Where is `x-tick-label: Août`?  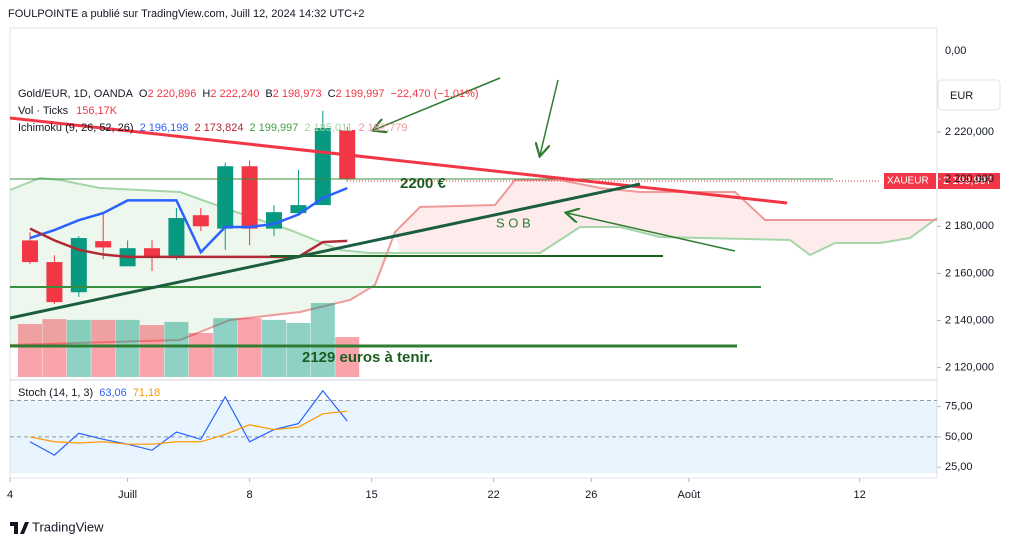 x-tick-label: Août is located at coordinates (689, 495).